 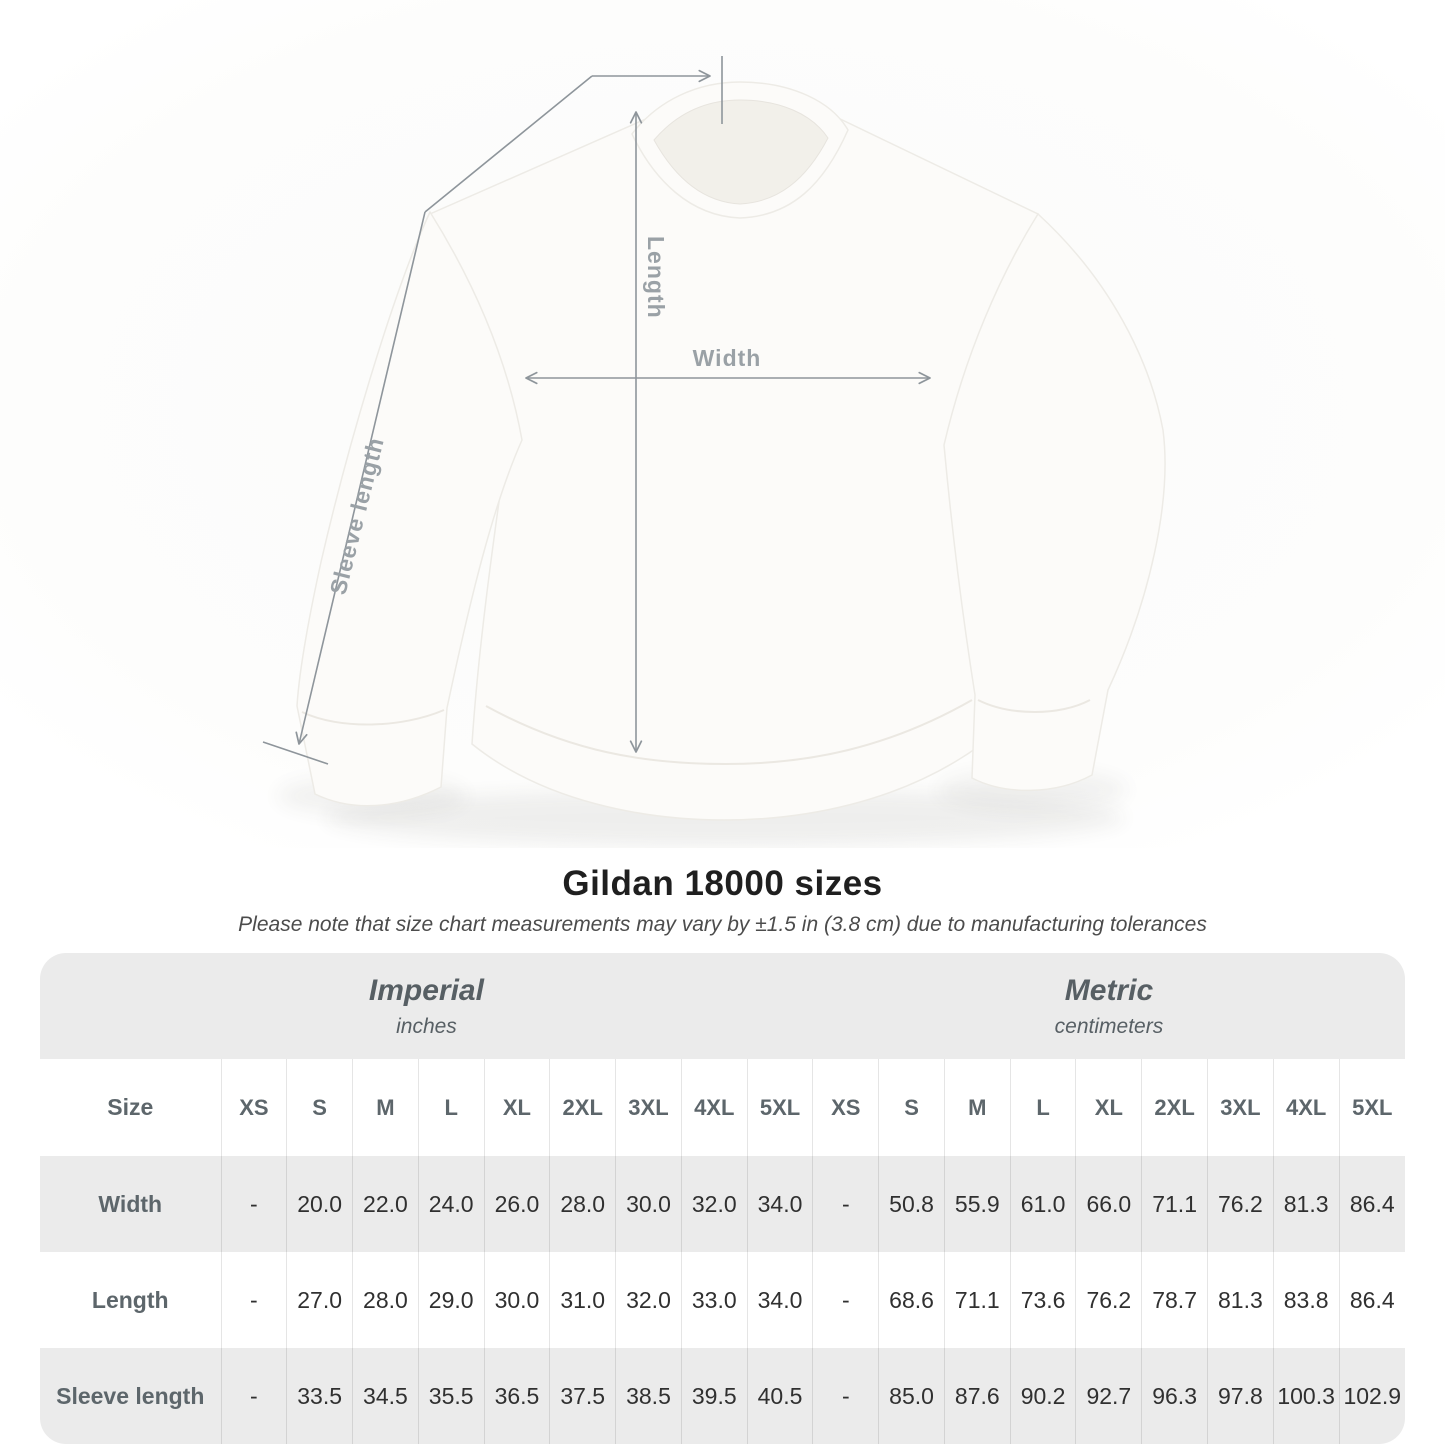 I want to click on measurement-value-cell: 85.0, so click(x=911, y=1396).